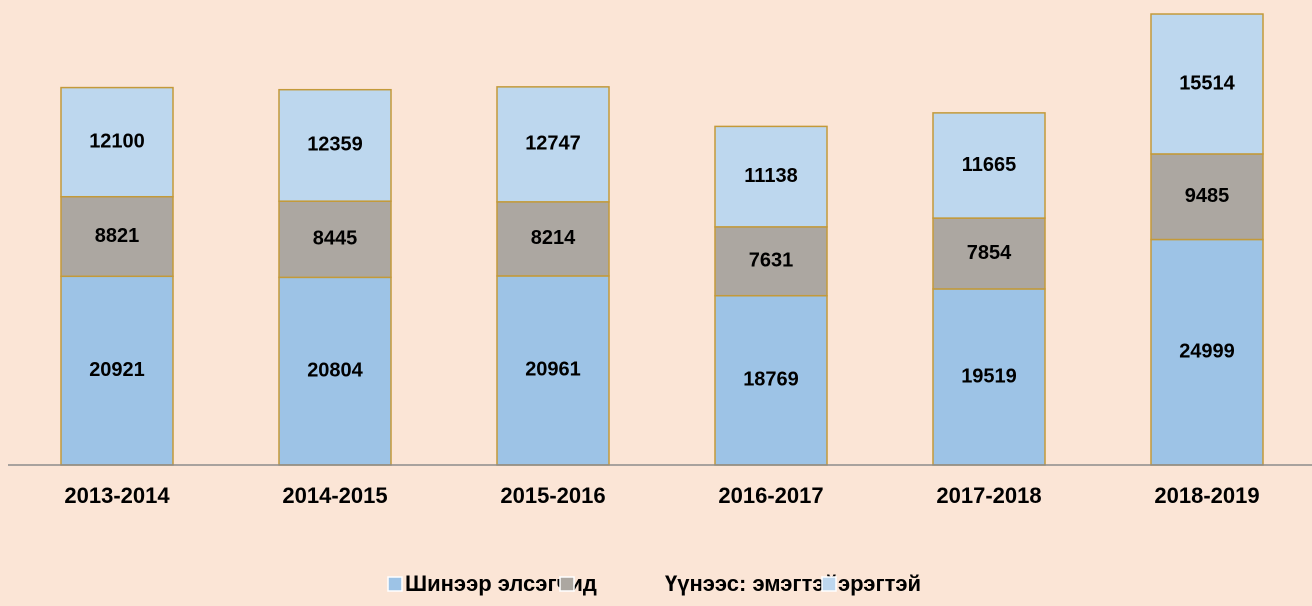  I want to click on value-label: 8821, so click(117, 236).